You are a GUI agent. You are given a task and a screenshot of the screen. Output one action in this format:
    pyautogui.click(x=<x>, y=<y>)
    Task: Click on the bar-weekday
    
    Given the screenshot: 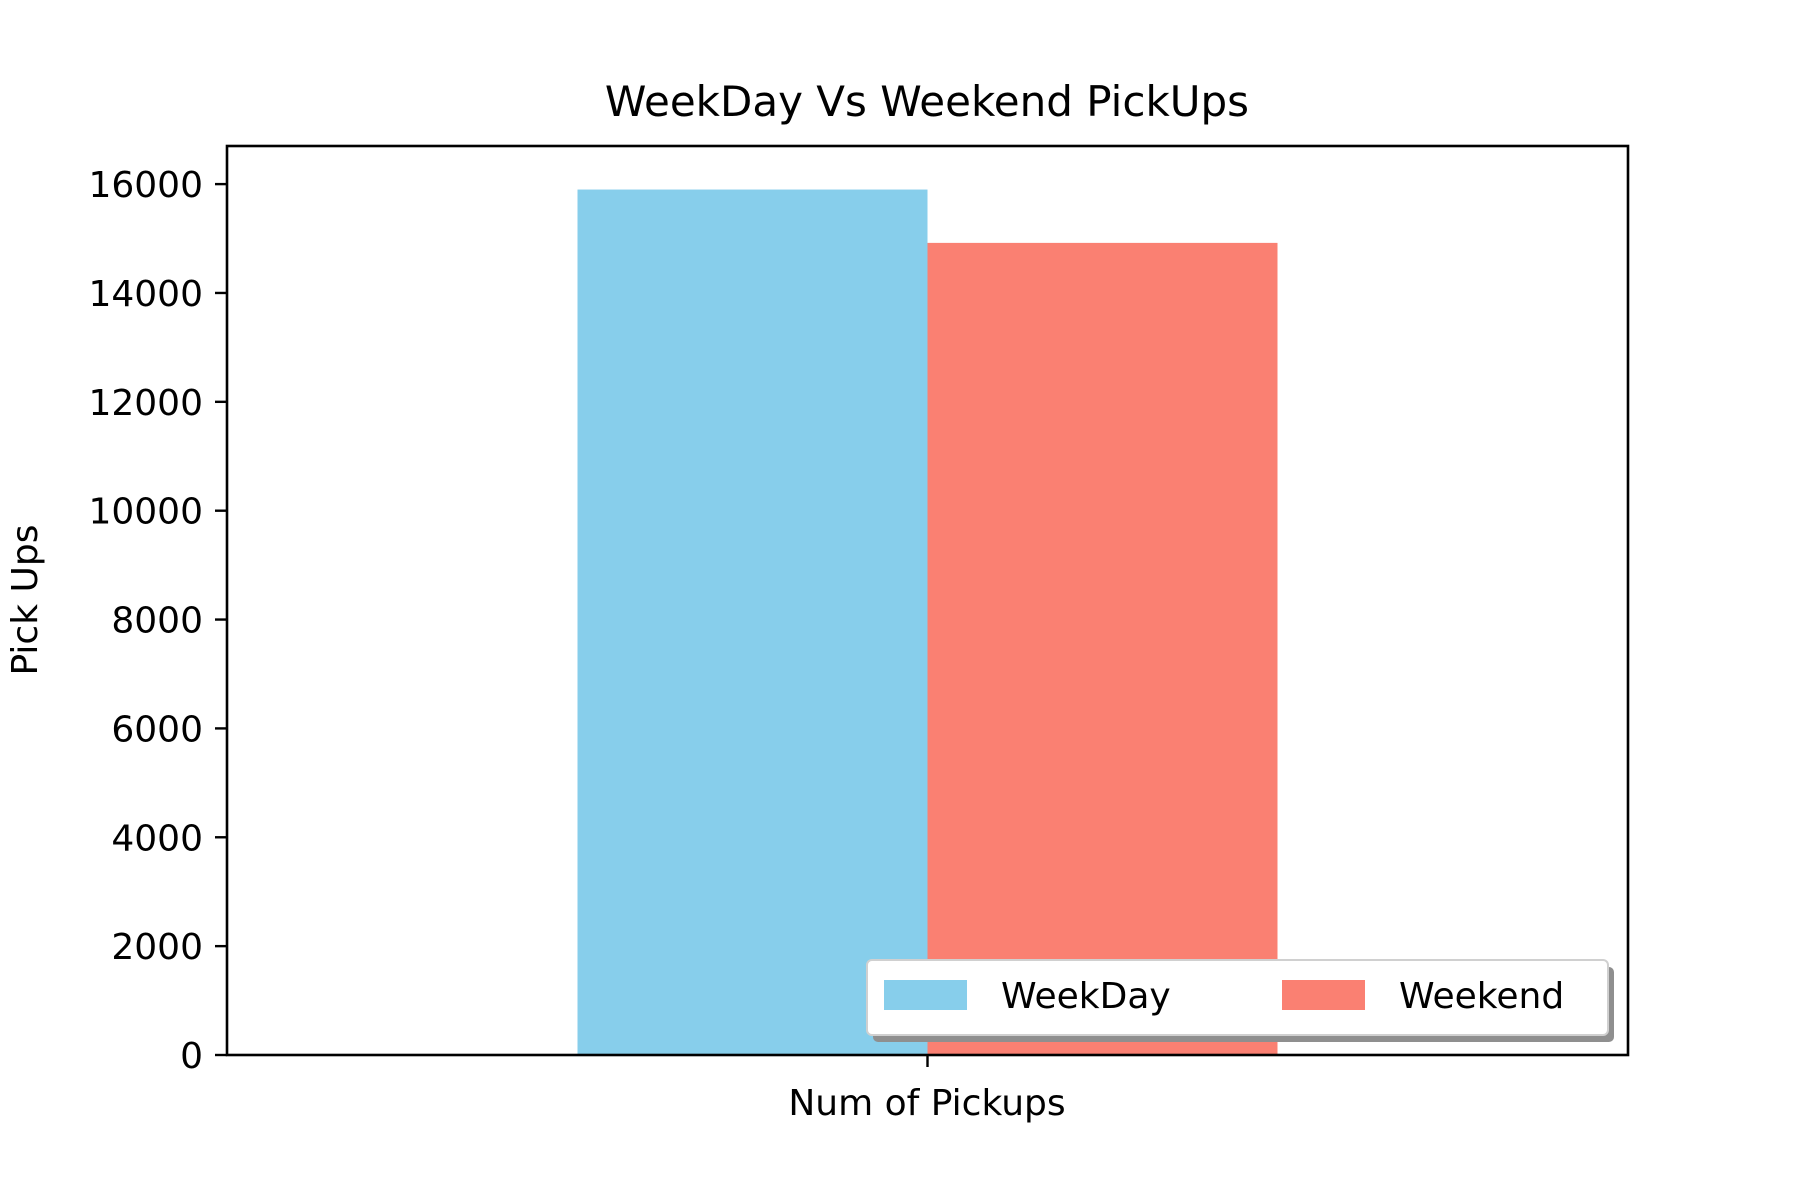 What is the action you would take?
    pyautogui.click(x=752, y=622)
    